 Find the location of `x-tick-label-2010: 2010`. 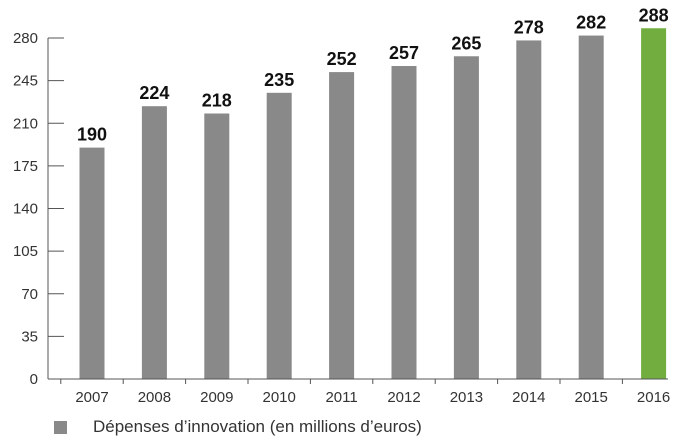

x-tick-label-2010: 2010 is located at coordinates (279, 397).